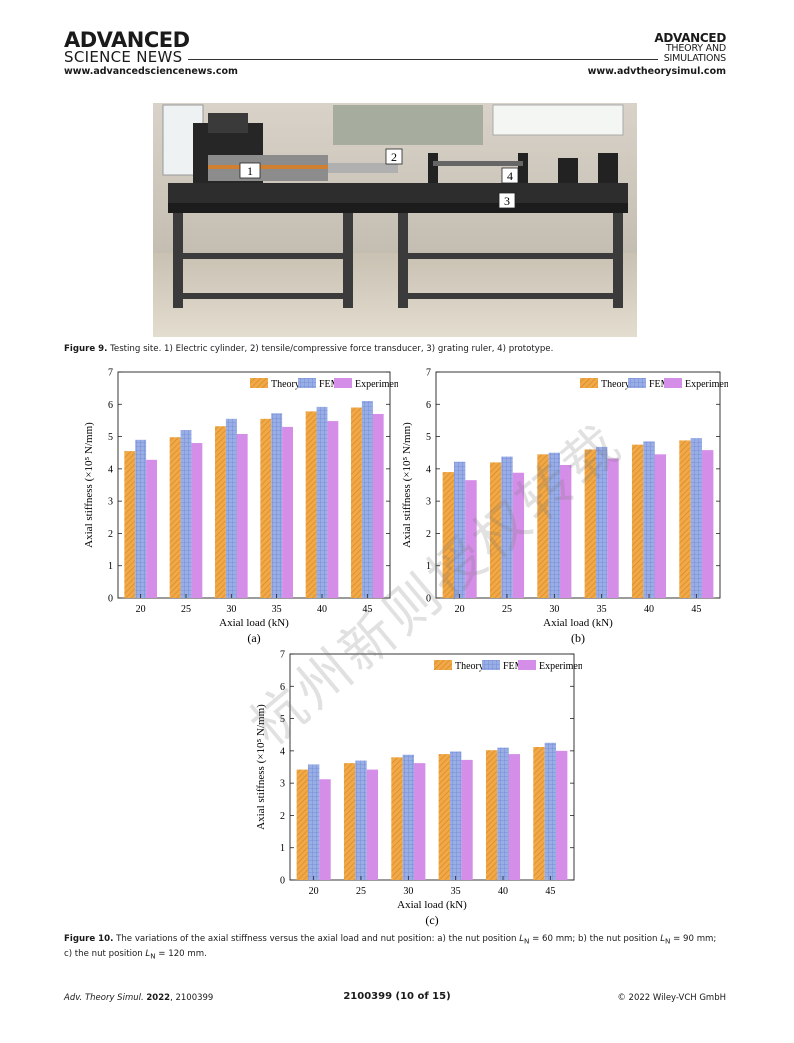 Image resolution: width=794 pixels, height=1043 pixels. Describe the element at coordinates (507, 200) in the screenshot. I see `photo-label-3: 3` at that location.